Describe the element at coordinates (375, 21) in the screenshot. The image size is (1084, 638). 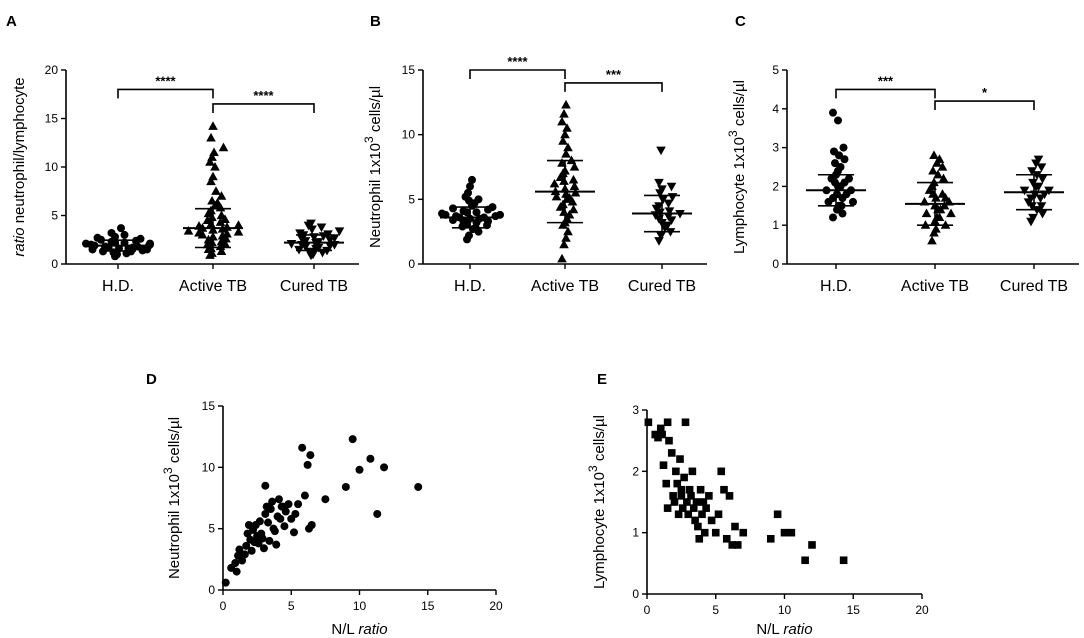
I see `panel-label-b: B` at that location.